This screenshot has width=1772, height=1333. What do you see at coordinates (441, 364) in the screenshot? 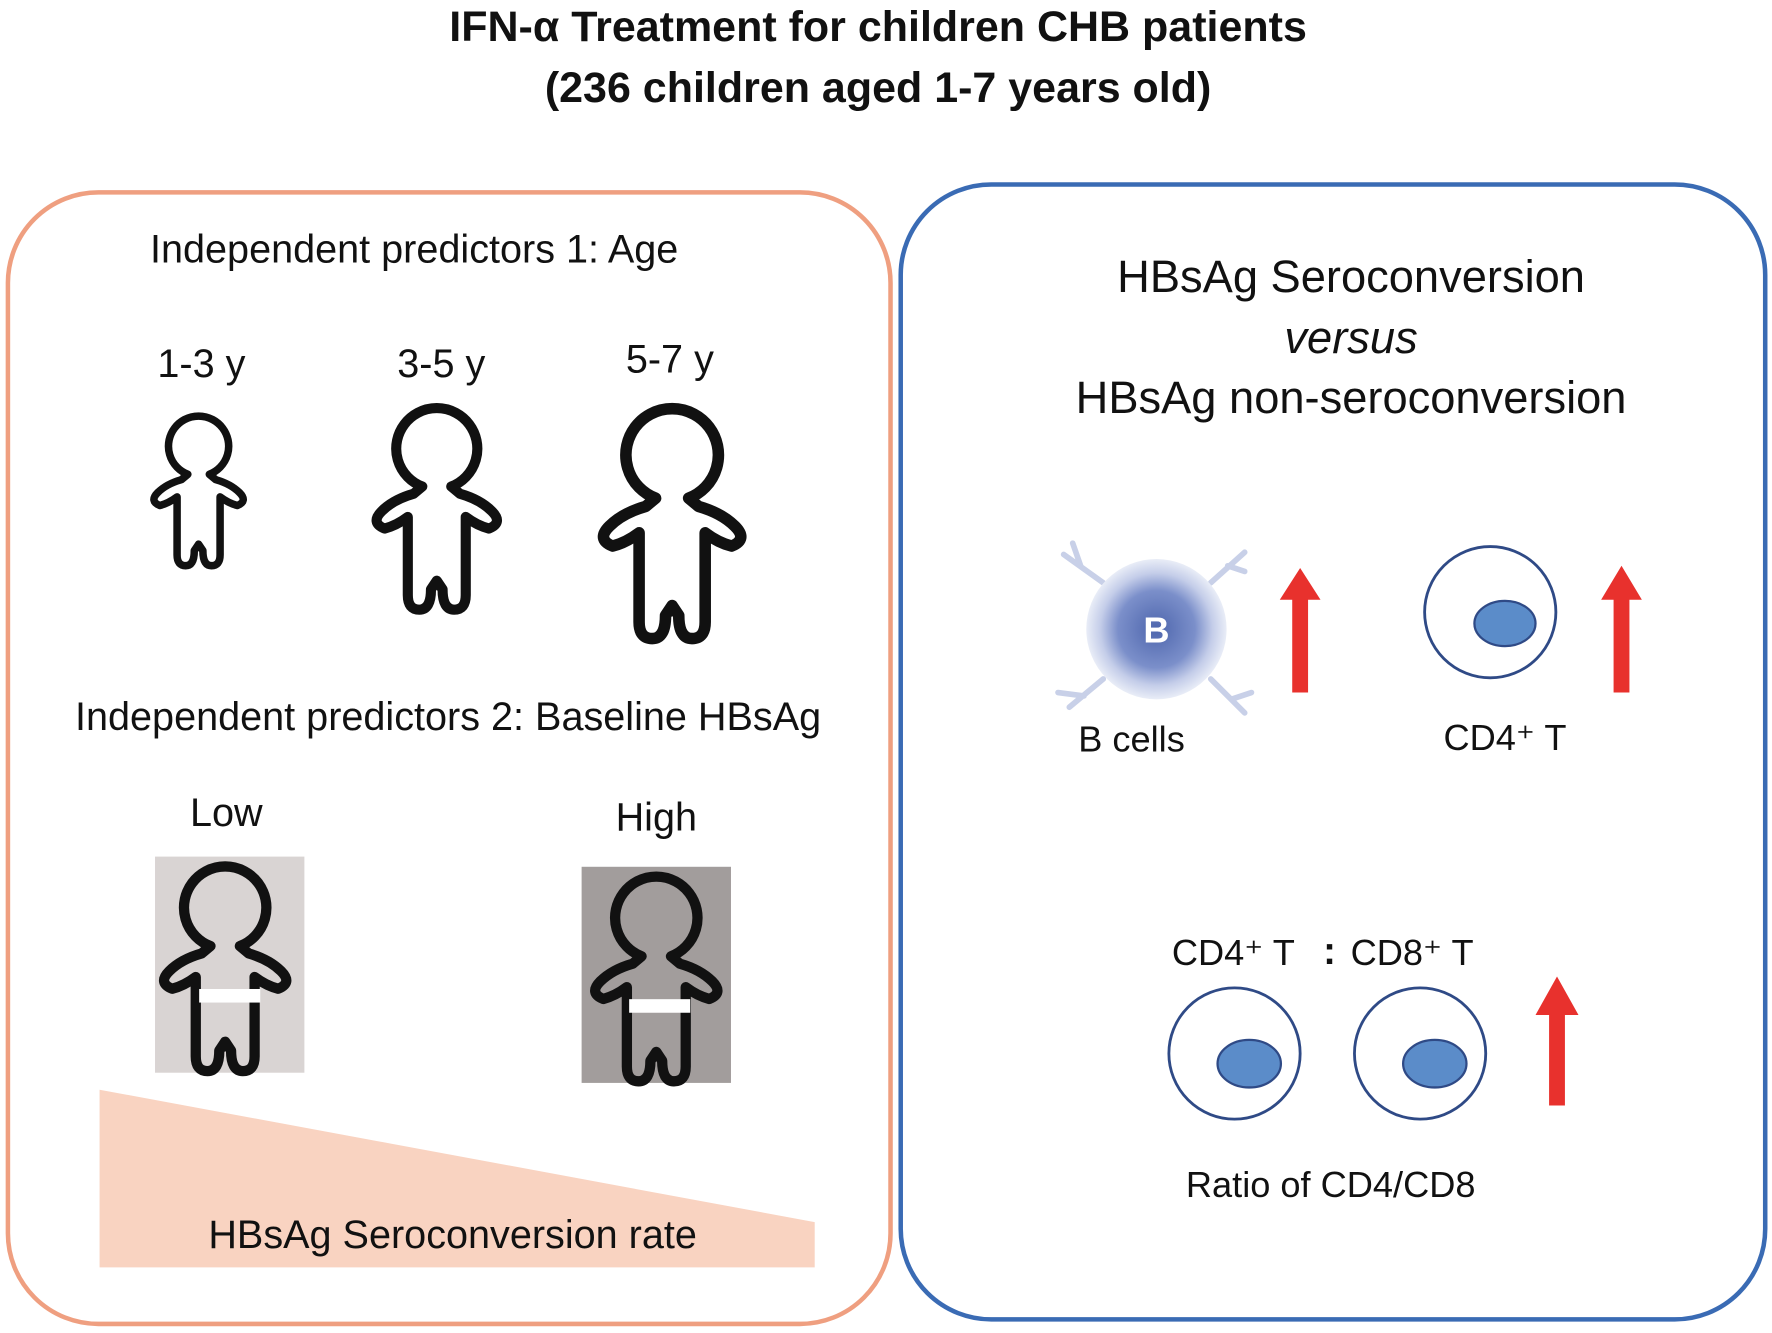
I see `age-group: 3-5 y` at bounding box center [441, 364].